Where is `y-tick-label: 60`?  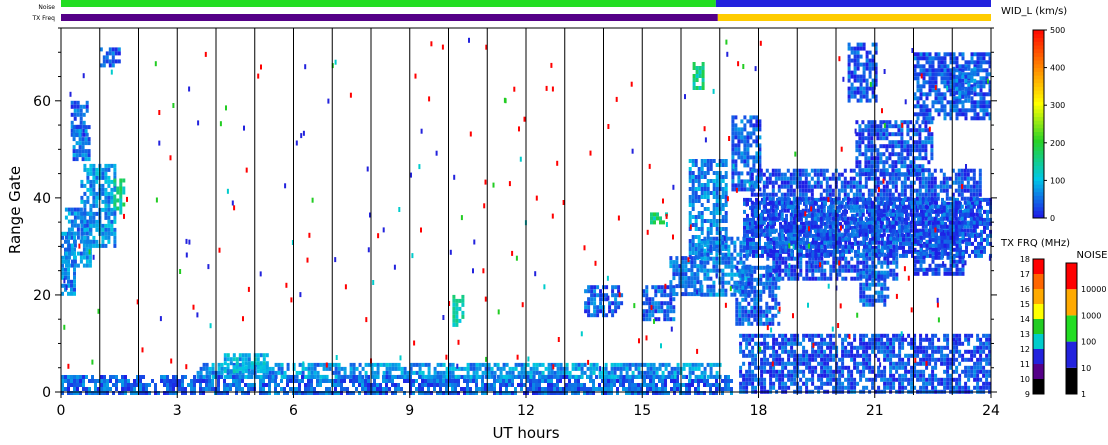
y-tick-label: 60 is located at coordinates (42, 102).